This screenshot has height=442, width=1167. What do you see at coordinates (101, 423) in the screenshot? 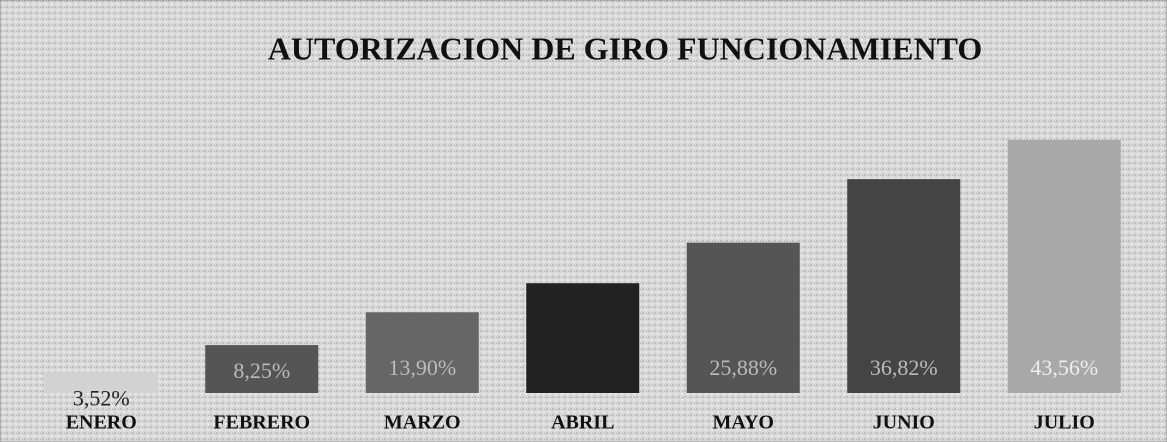
I see `x-tick-label: ENERO` at bounding box center [101, 423].